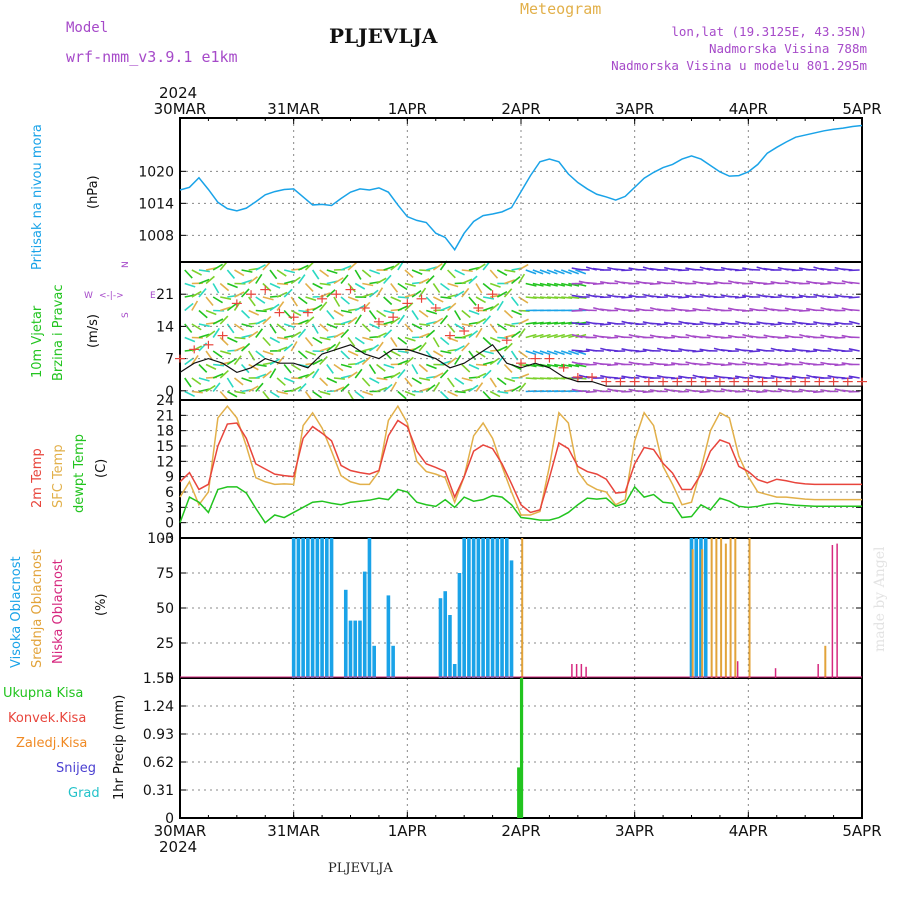 Image resolution: width=900 pixels, height=900 pixels. I want to click on temp-labels: 2m Temp SFC Temp dewpt Temp (C), so click(69, 473).